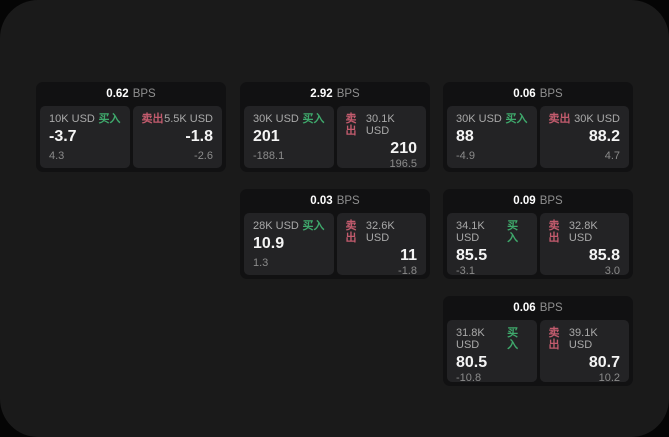  What do you see at coordinates (321, 94) in the screenshot?
I see `bps-value: 2.92` at bounding box center [321, 94].